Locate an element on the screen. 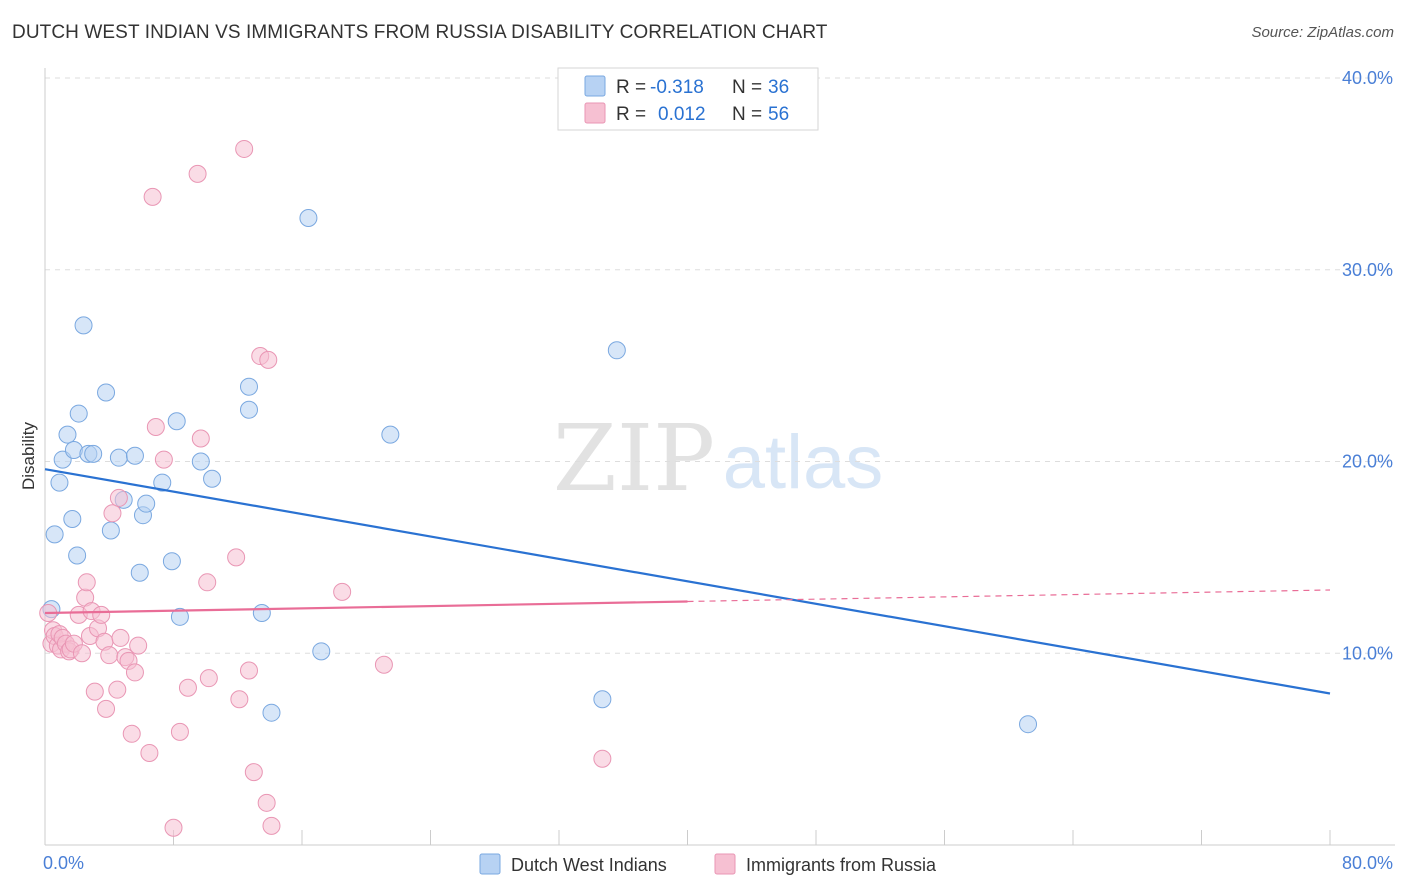 This screenshot has width=1406, height=892. y-tick-label-0: 10.0% is located at coordinates (1367, 653).